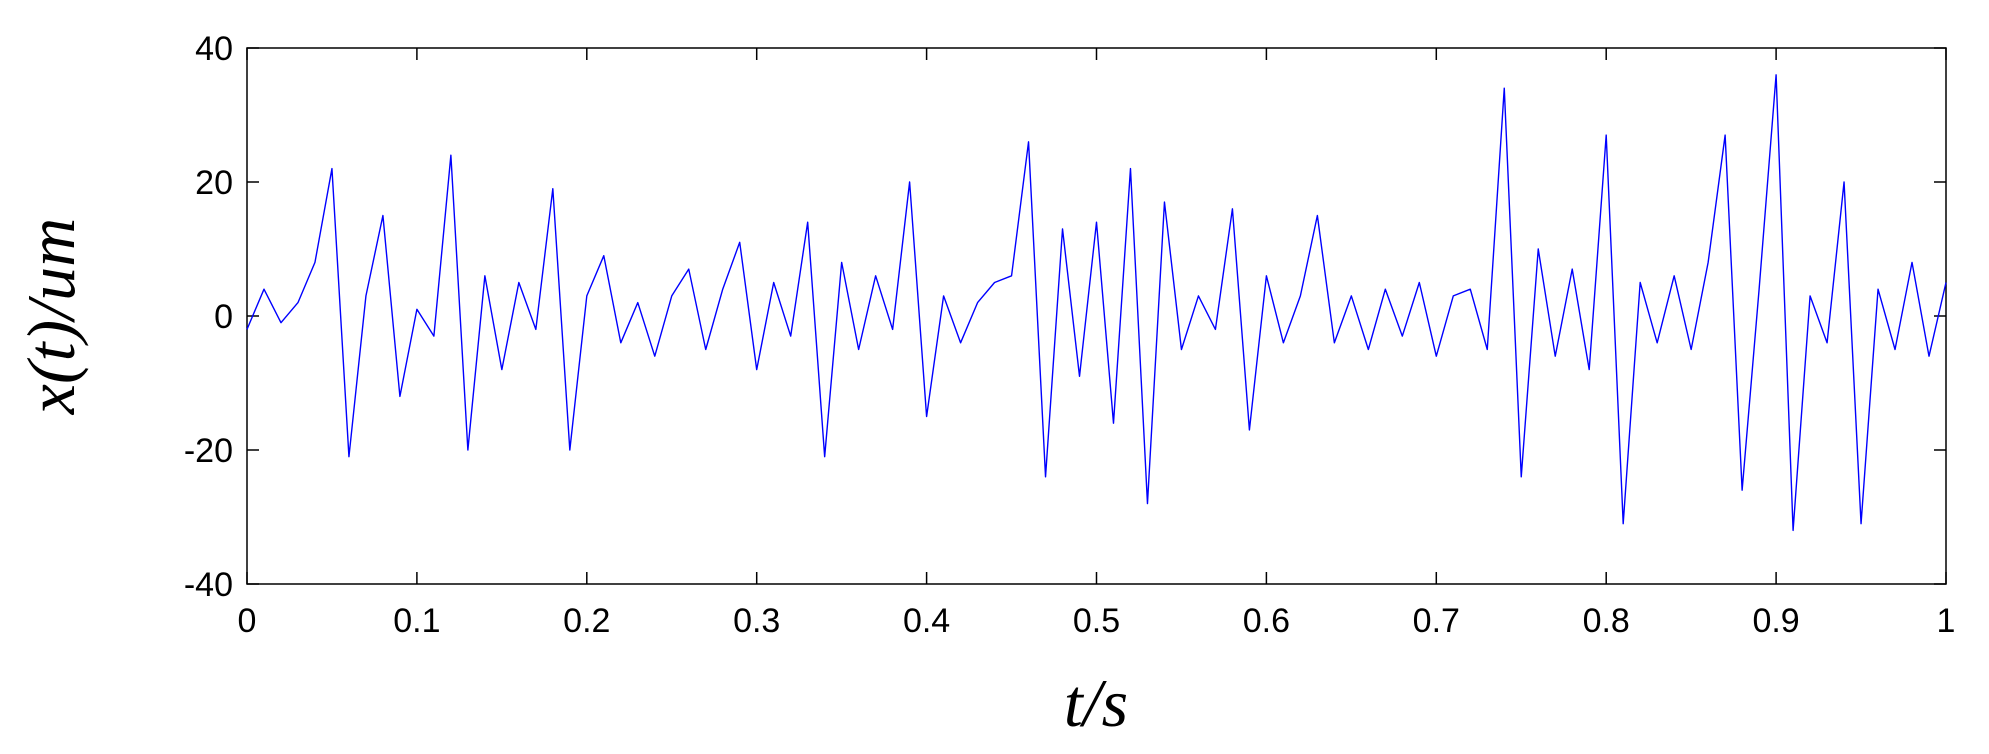 The height and width of the screenshot is (754, 1989). What do you see at coordinates (223, 317) in the screenshot?
I see `y-tick-label: 0` at bounding box center [223, 317].